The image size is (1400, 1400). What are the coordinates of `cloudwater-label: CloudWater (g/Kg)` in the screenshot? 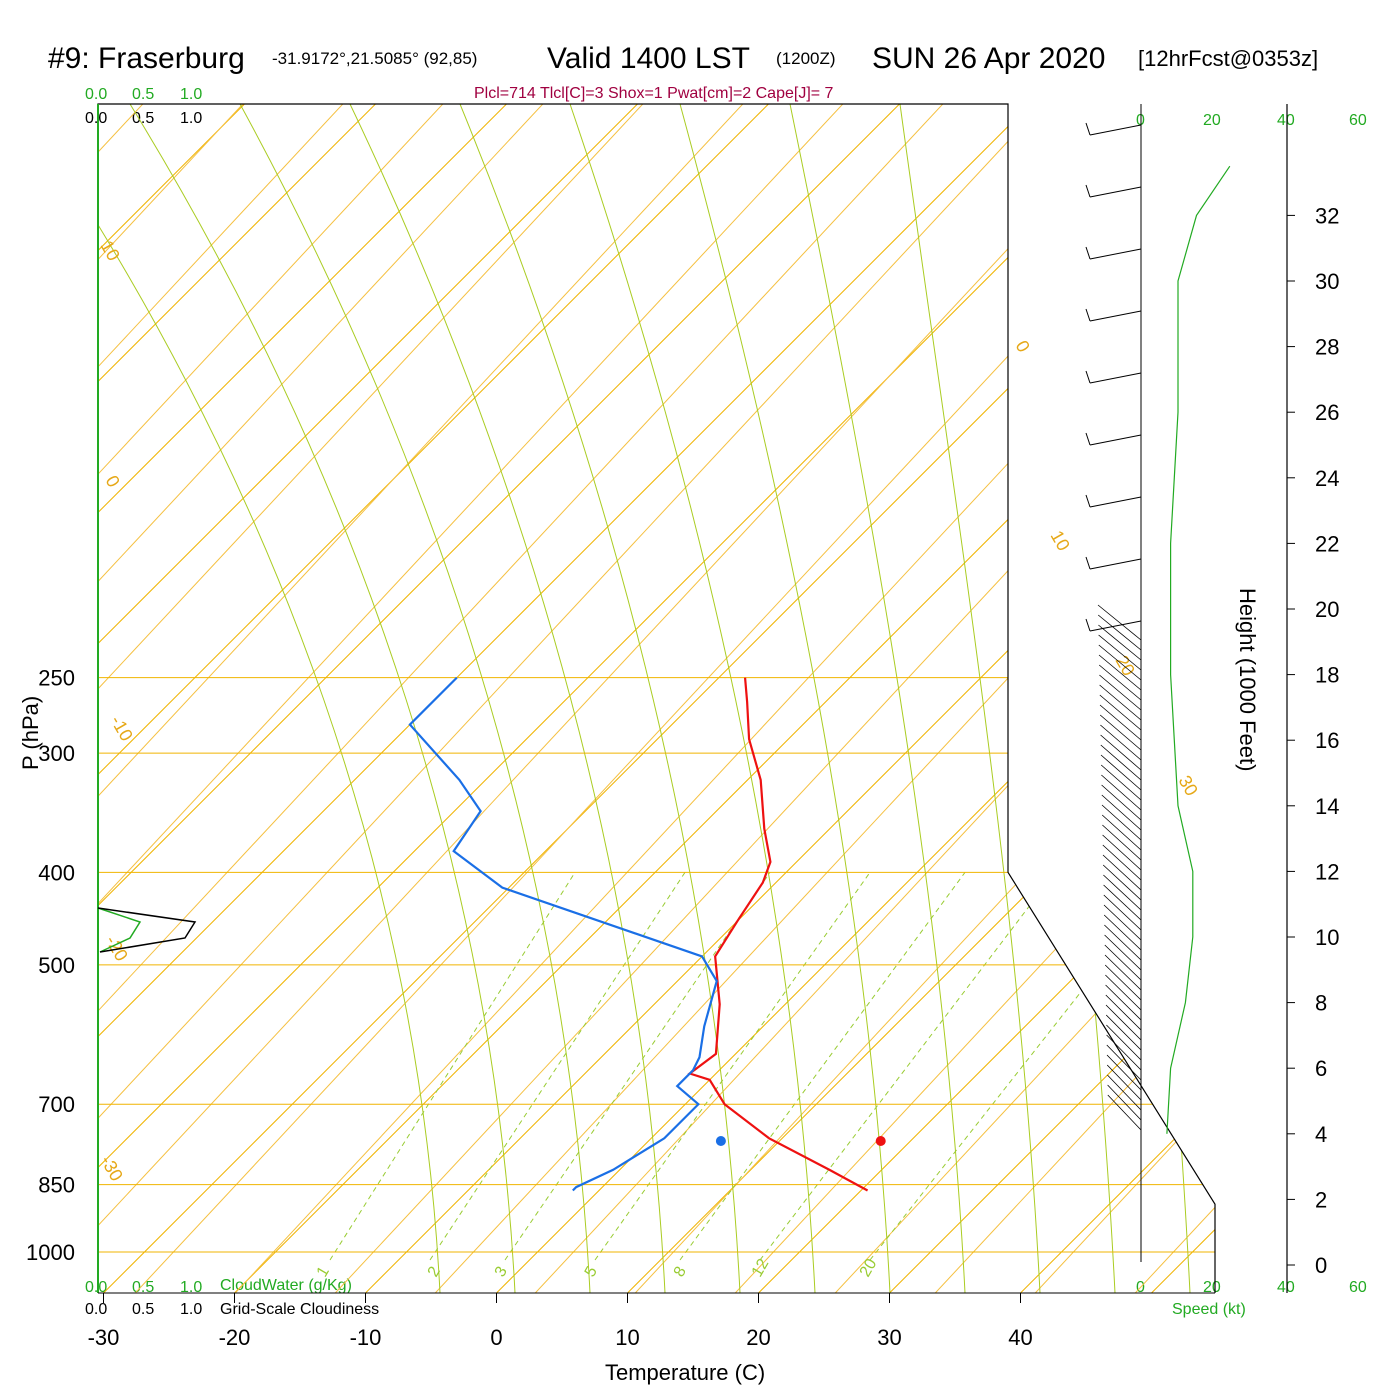 It's located at (286, 1285).